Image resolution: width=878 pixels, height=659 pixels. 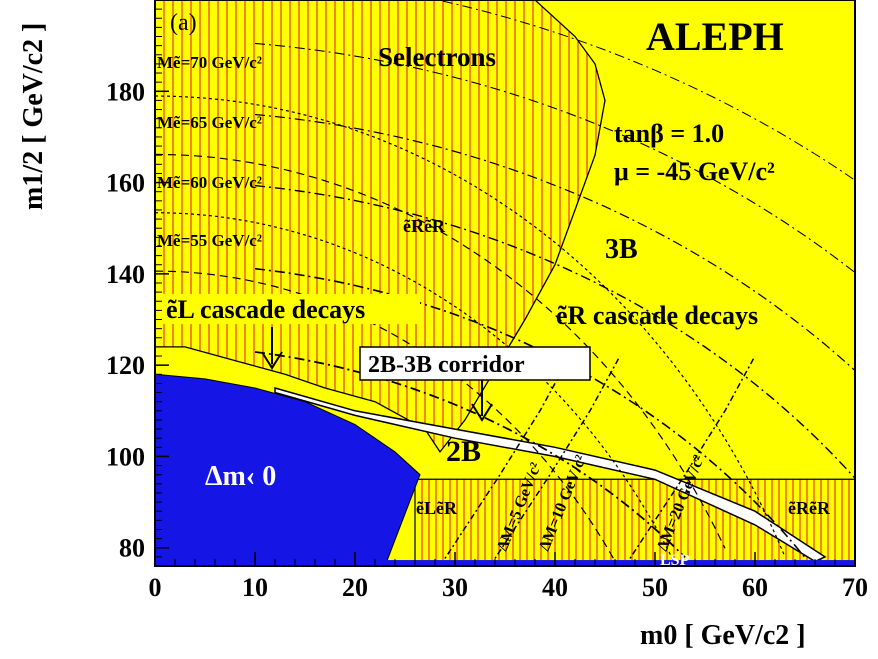 What do you see at coordinates (675, 560) in the screenshot?
I see `lsp-label: LSP` at bounding box center [675, 560].